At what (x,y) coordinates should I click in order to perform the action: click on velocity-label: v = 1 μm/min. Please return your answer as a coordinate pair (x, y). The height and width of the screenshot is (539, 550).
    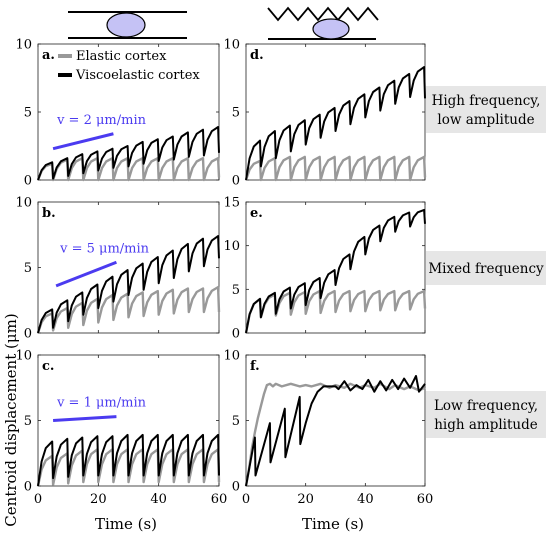
    Looking at the image, I should click on (101, 403).